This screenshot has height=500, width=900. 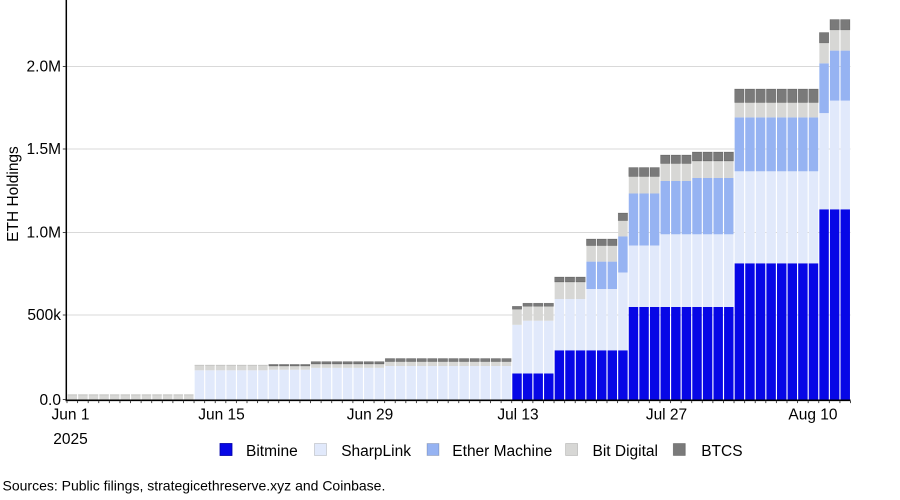 What do you see at coordinates (625, 451) in the screenshot?
I see `svg-text: Bit Digital` at bounding box center [625, 451].